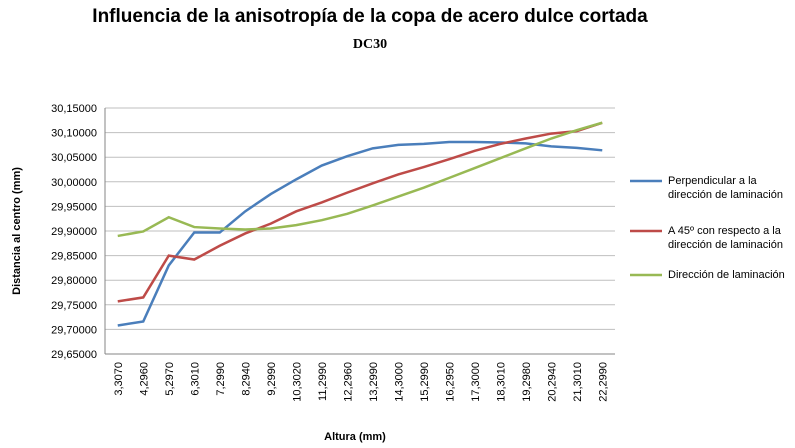 This screenshot has height=448, width=795. I want to click on x-tick-label: 22,2990, so click(603, 382).